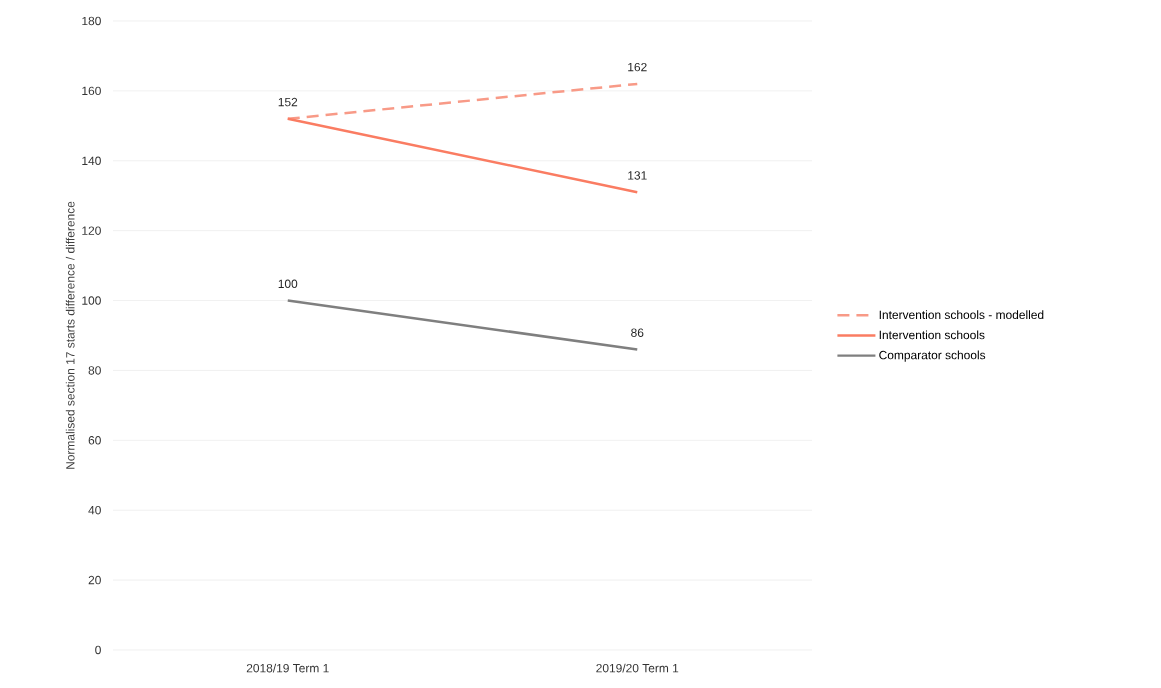 Image resolution: width=1161 pixels, height=688 pixels. I want to click on legend-label: Comparator schools, so click(932, 356).